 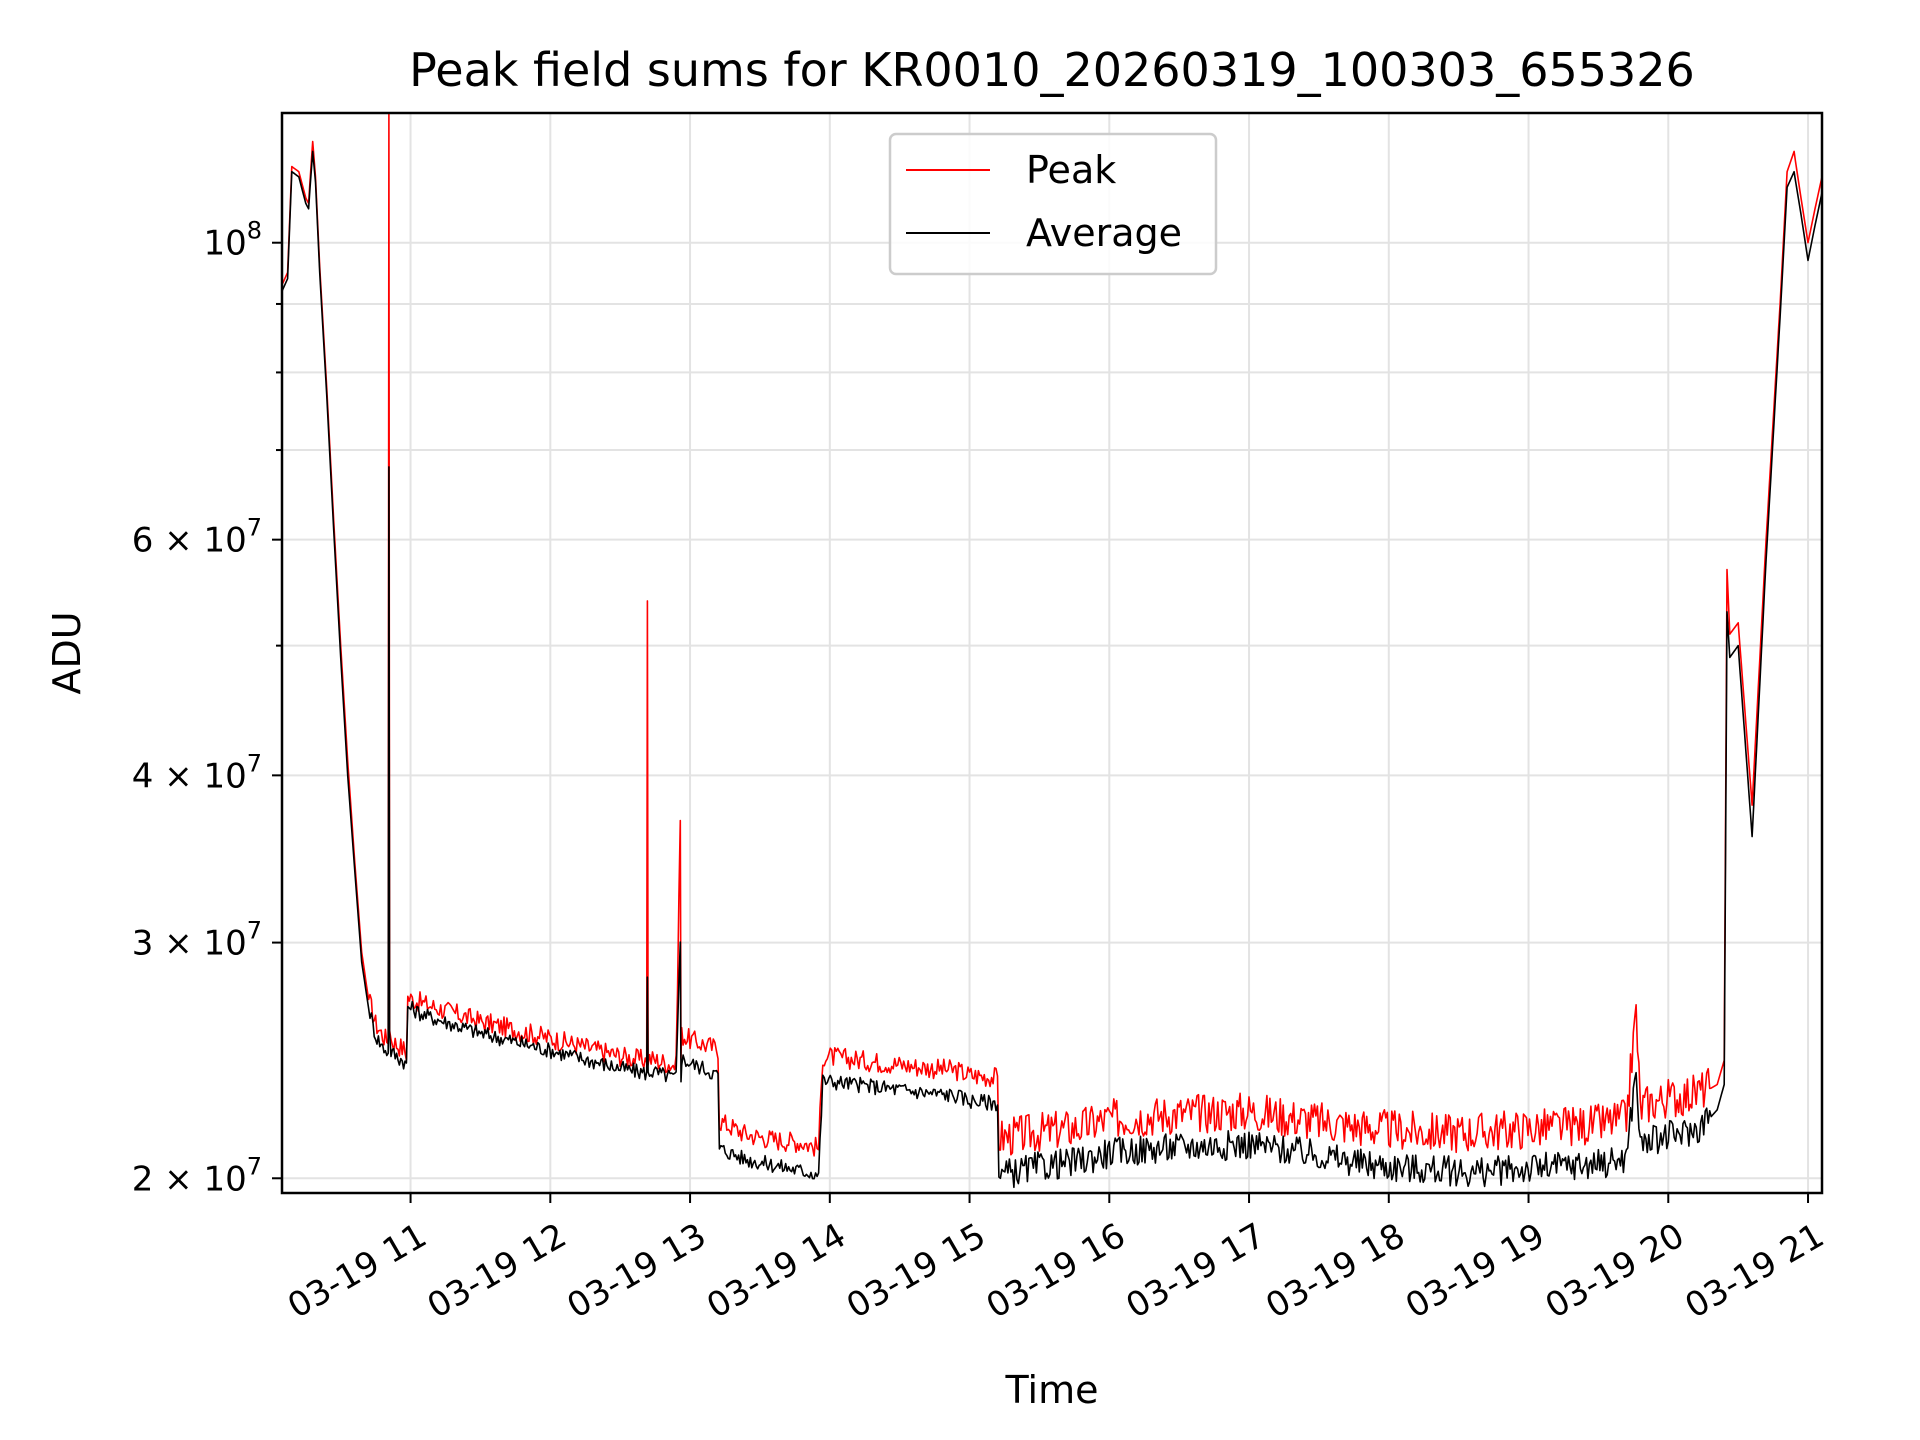 What do you see at coordinates (1052, 1390) in the screenshot?
I see `x-axis-label: Time` at bounding box center [1052, 1390].